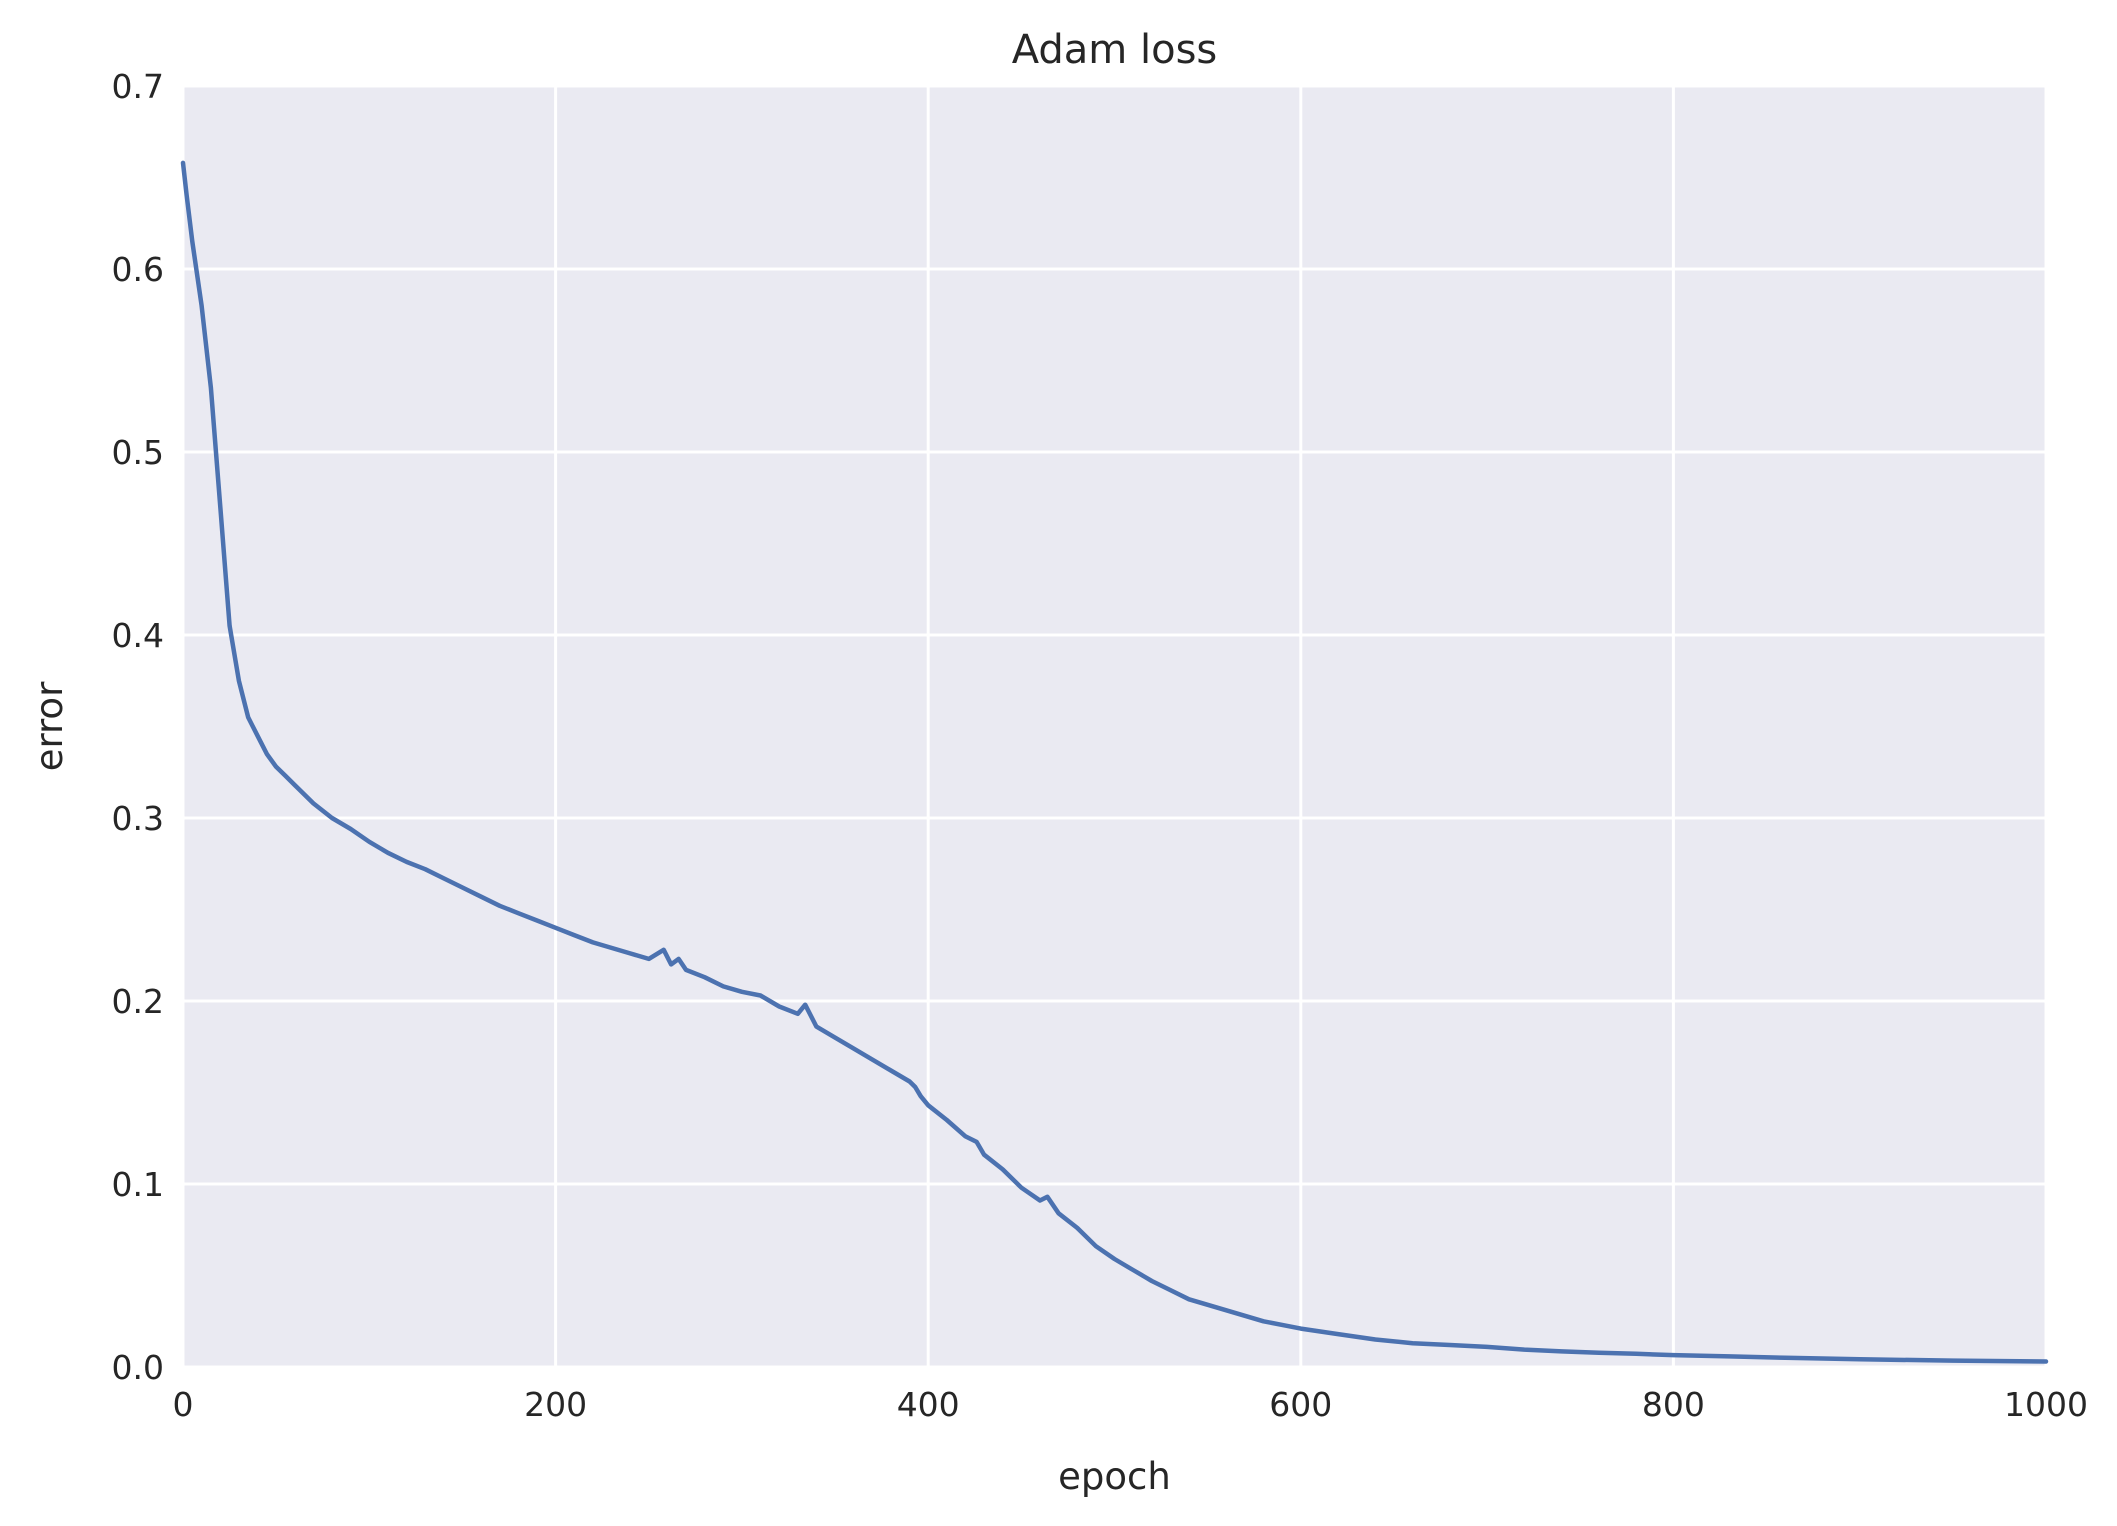  I want to click on y-tick-label: 0.3, so click(138, 818).